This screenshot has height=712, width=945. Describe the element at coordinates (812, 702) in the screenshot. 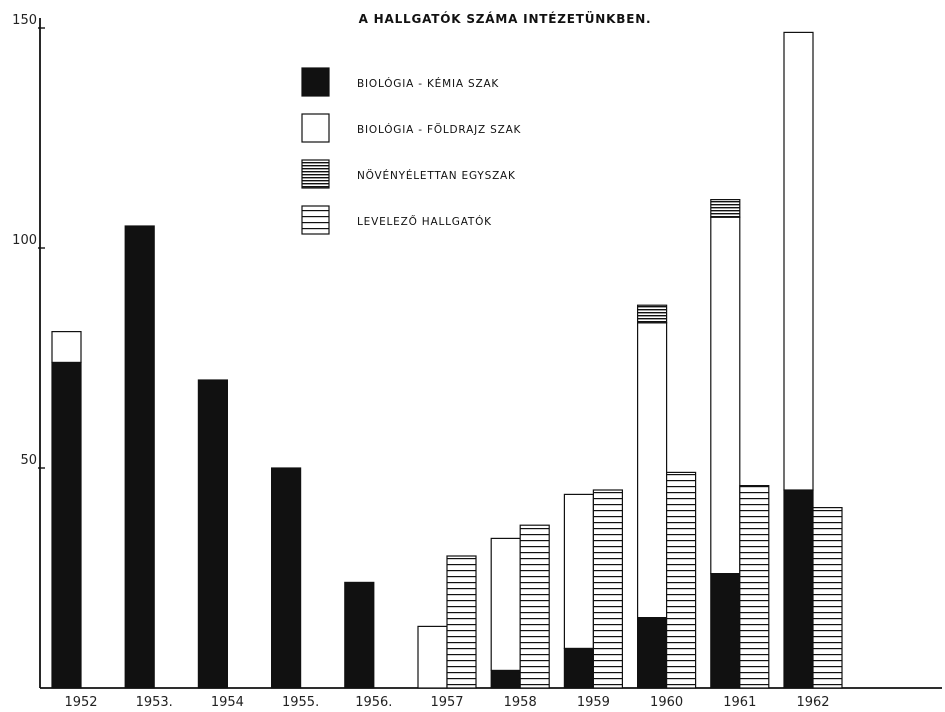

I see `x-tick-label: 1962` at that location.